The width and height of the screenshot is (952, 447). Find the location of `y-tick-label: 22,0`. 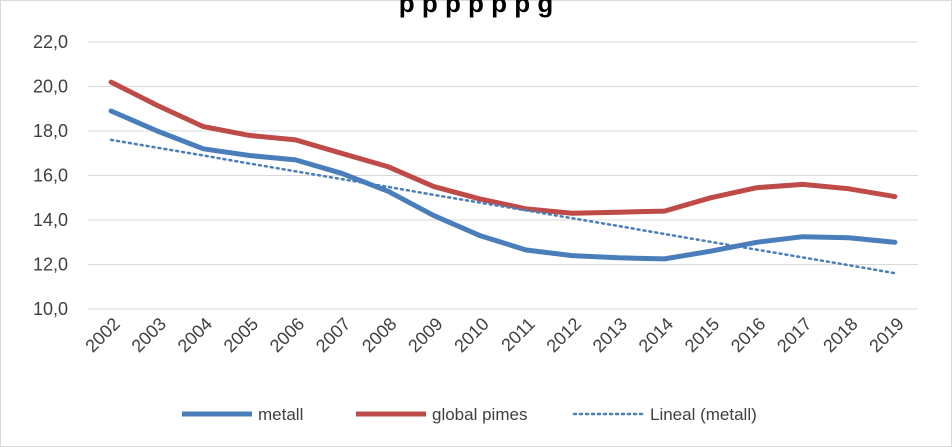

y-tick-label: 22,0 is located at coordinates (50, 42).